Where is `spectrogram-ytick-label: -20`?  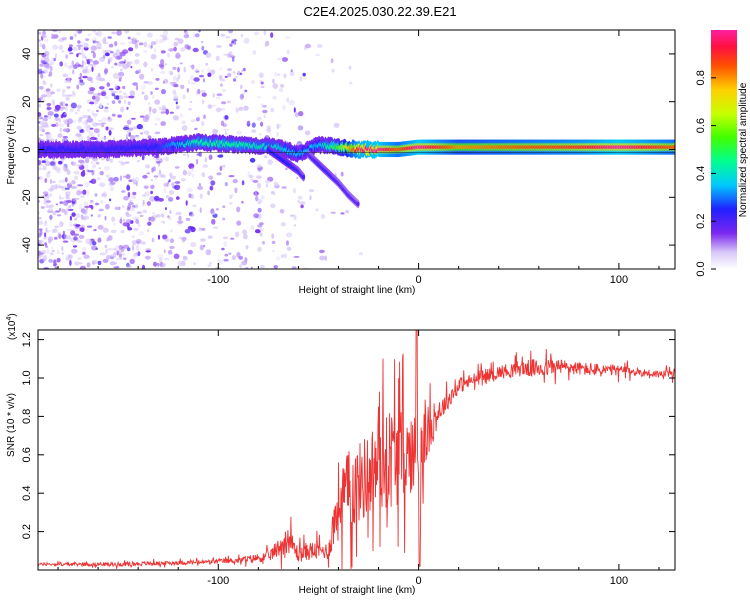 spectrogram-ytick-label: -20 is located at coordinates (27, 197).